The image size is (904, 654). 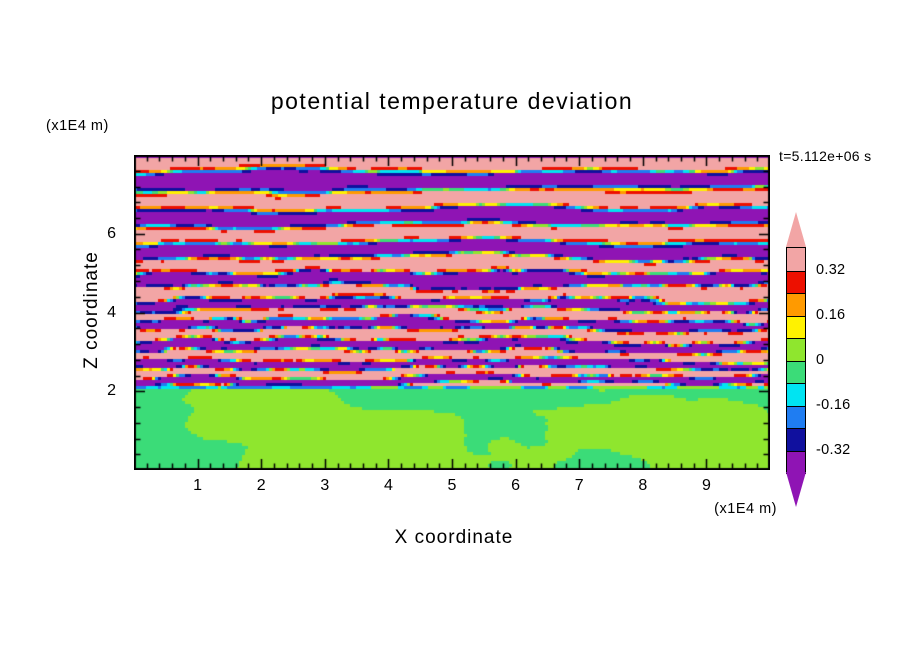 I want to click on colorbar: 0.32 0.16 0 -0.16 -0.32, so click(x=818, y=359).